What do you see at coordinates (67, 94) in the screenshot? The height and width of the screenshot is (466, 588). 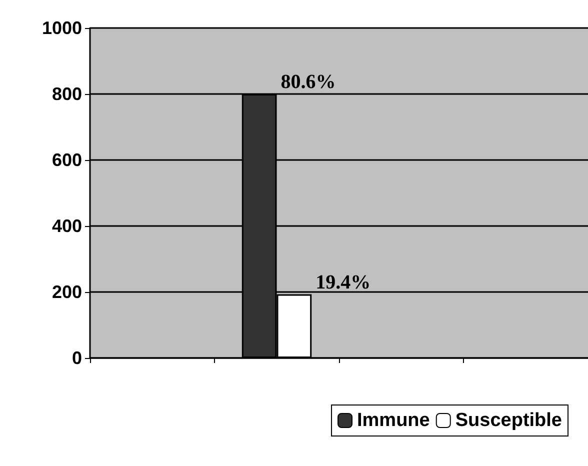 I see `y-tick-label: 800` at bounding box center [67, 94].